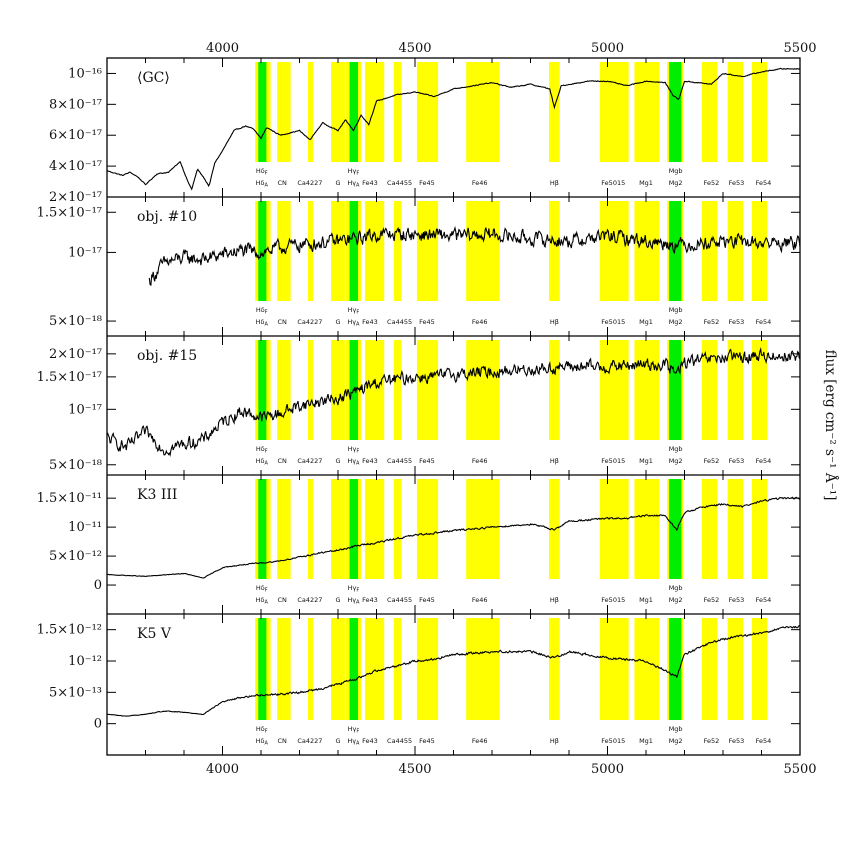  Describe the element at coordinates (75, 135) in the screenshot. I see `y-tick-label: 6×10⁻¹⁷` at that location.